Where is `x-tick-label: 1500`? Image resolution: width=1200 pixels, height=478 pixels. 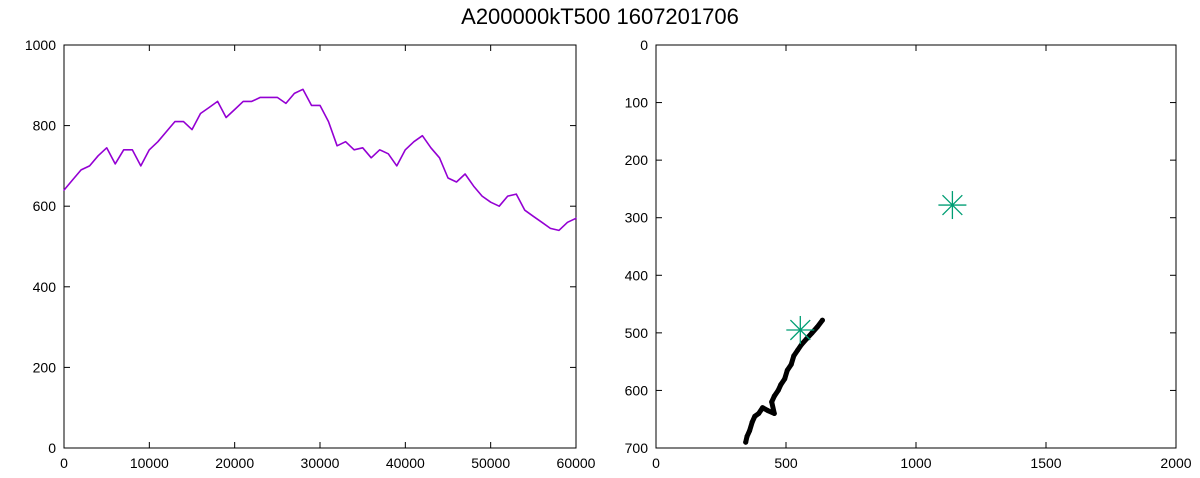
x-tick-label: 1500 is located at coordinates (1045, 463).